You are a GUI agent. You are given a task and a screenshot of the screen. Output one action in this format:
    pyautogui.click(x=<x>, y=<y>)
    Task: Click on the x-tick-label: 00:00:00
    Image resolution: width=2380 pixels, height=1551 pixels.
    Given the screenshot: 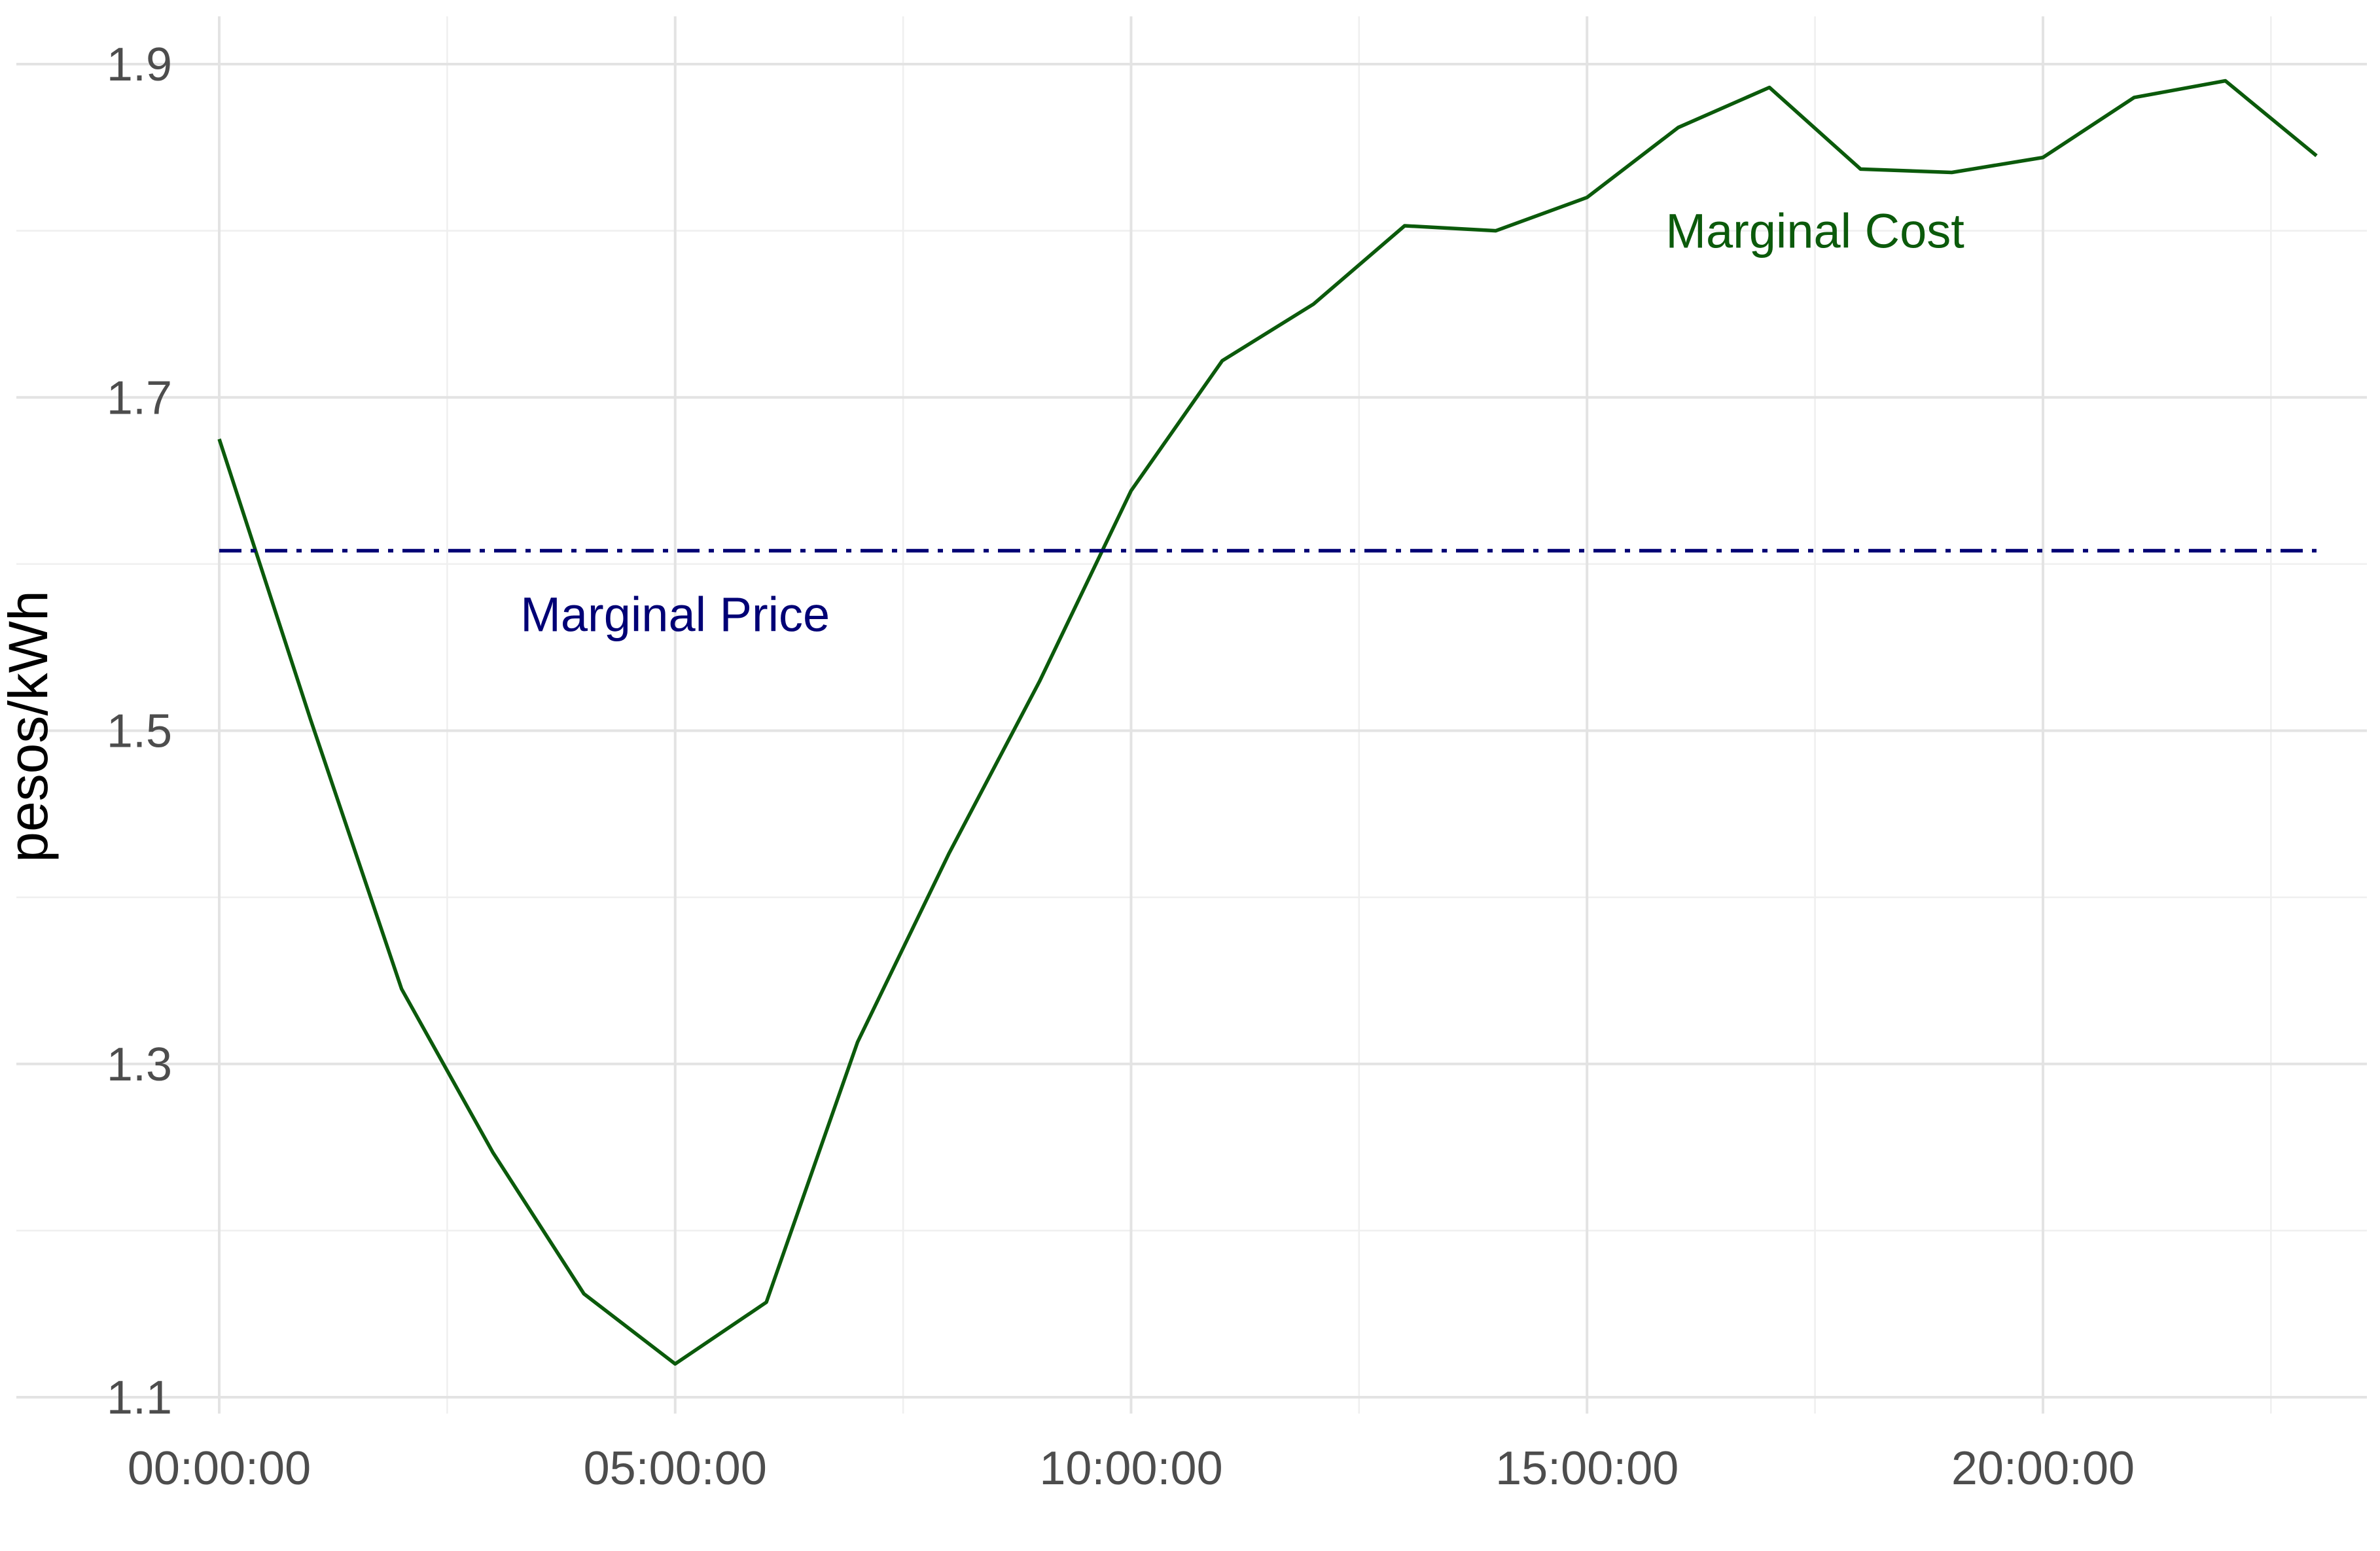 What is the action you would take?
    pyautogui.click(x=219, y=1468)
    